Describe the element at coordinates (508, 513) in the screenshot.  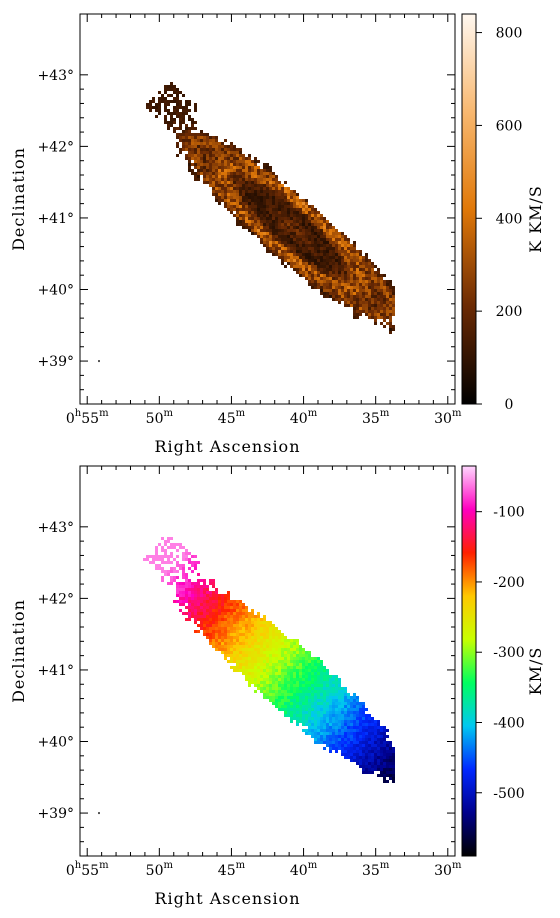
I see `colorbar-tick-label: -100` at that location.